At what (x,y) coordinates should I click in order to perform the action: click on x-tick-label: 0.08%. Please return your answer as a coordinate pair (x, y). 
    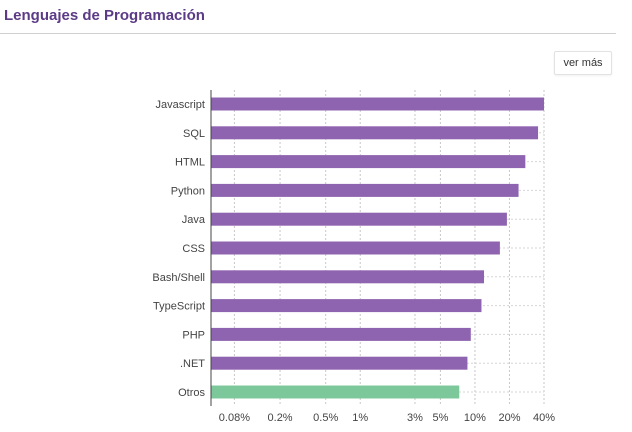
    Looking at the image, I should click on (234, 418).